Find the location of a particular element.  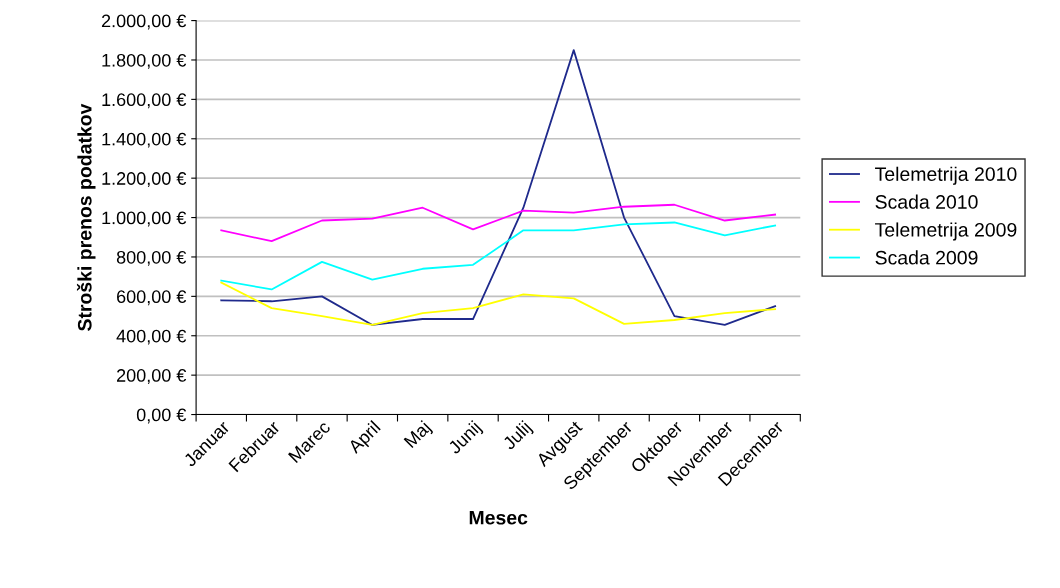

y-tick-label: 1.000,00 € is located at coordinates (144, 219).